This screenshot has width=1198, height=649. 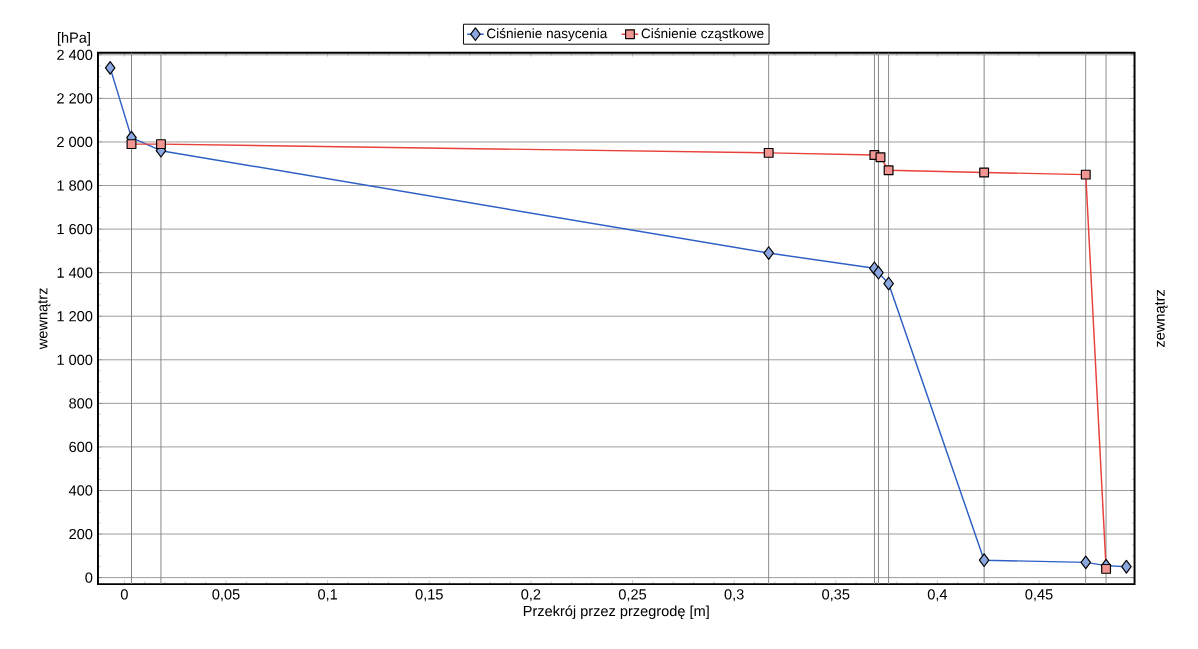 I want to click on x-tick-label: 0,4, so click(x=937, y=595).